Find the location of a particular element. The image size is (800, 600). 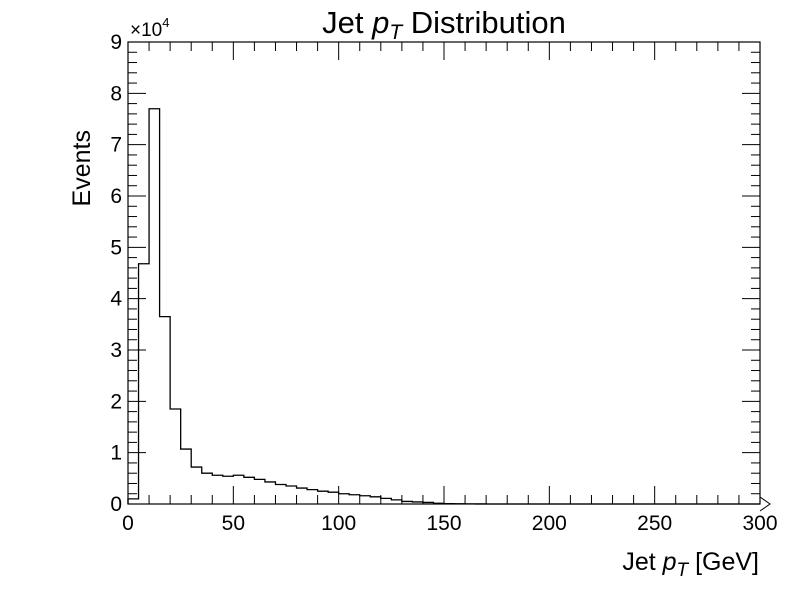

y-tick-label: 7 is located at coordinates (116, 145).